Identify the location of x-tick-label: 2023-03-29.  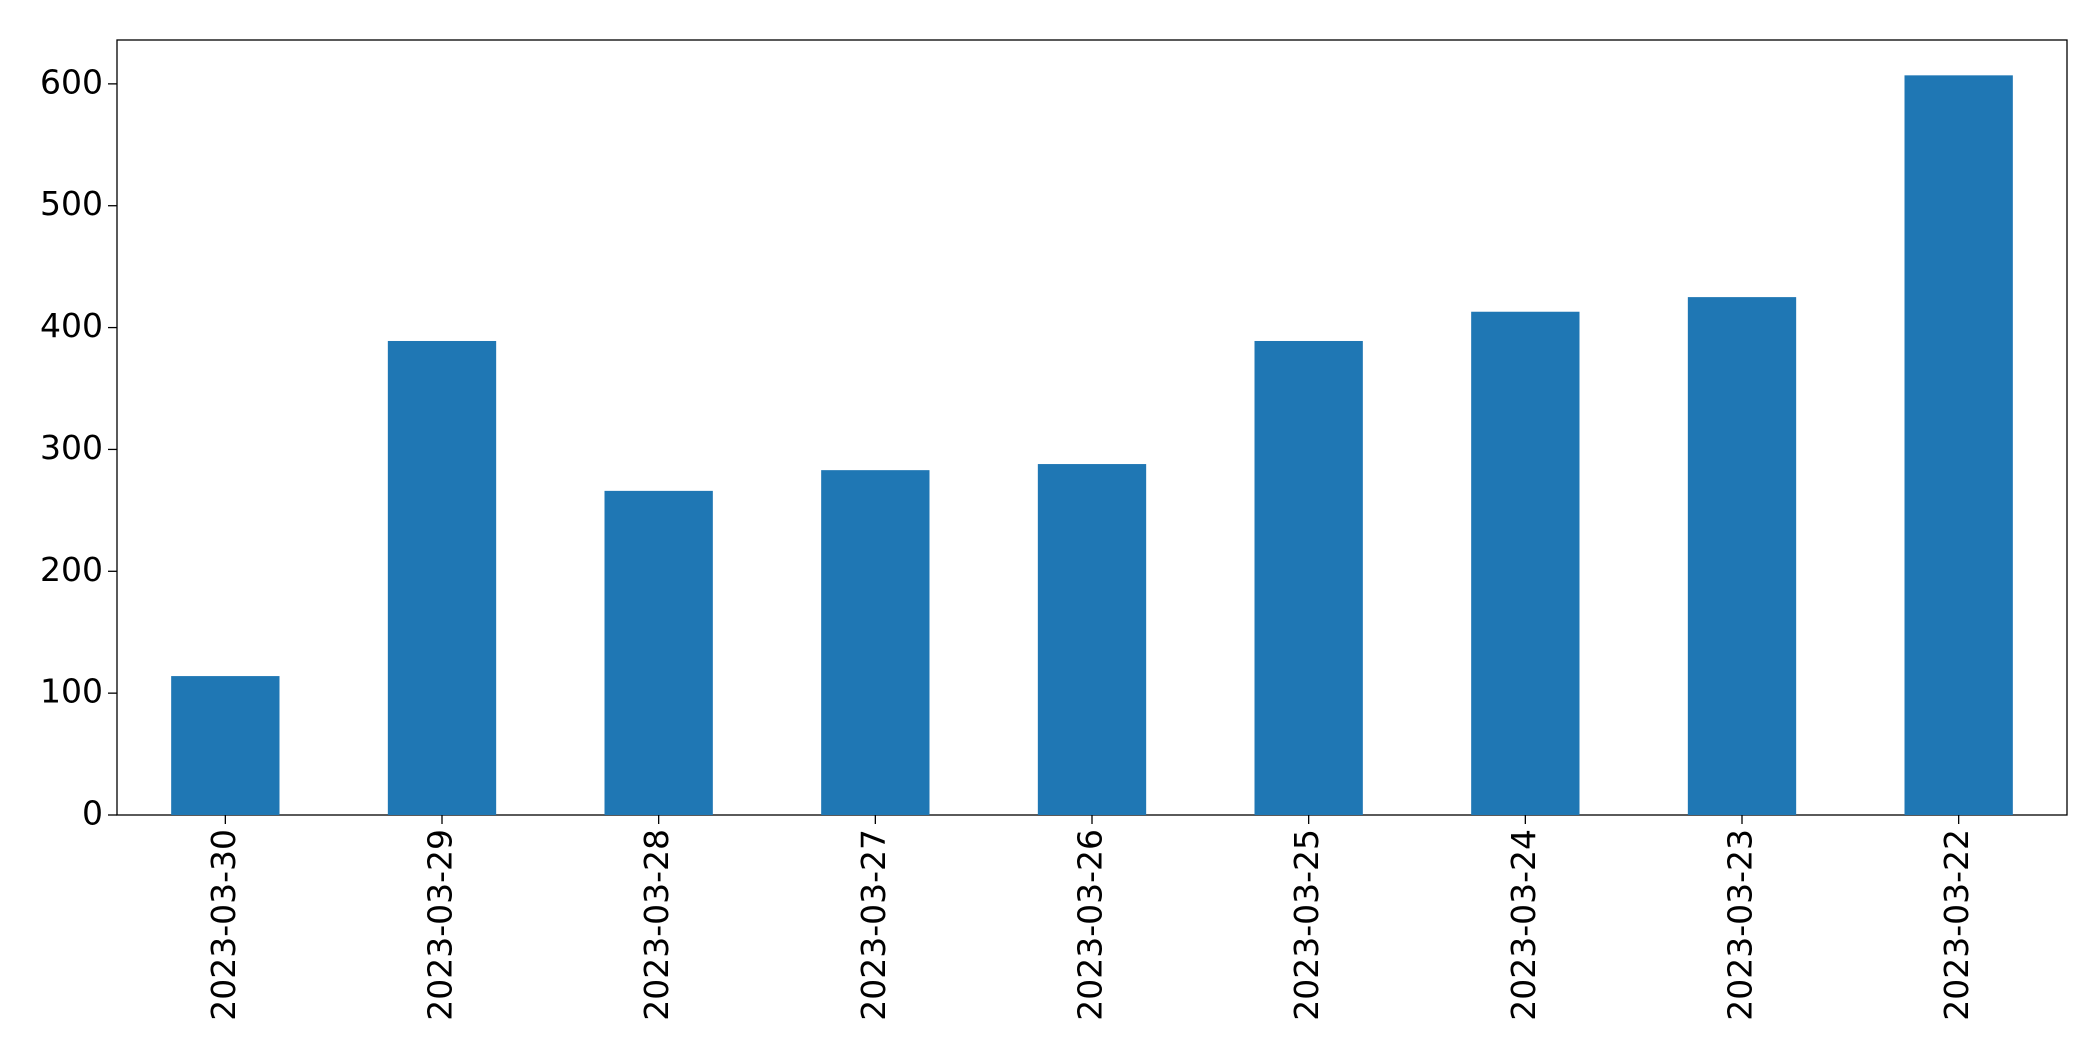
(440, 925).